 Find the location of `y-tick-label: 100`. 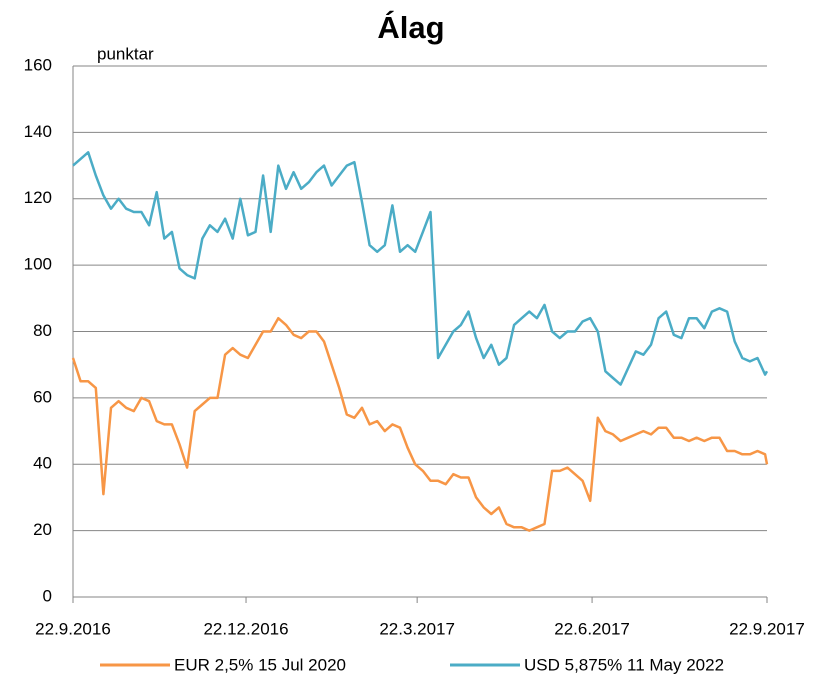

y-tick-label: 100 is located at coordinates (38, 264).